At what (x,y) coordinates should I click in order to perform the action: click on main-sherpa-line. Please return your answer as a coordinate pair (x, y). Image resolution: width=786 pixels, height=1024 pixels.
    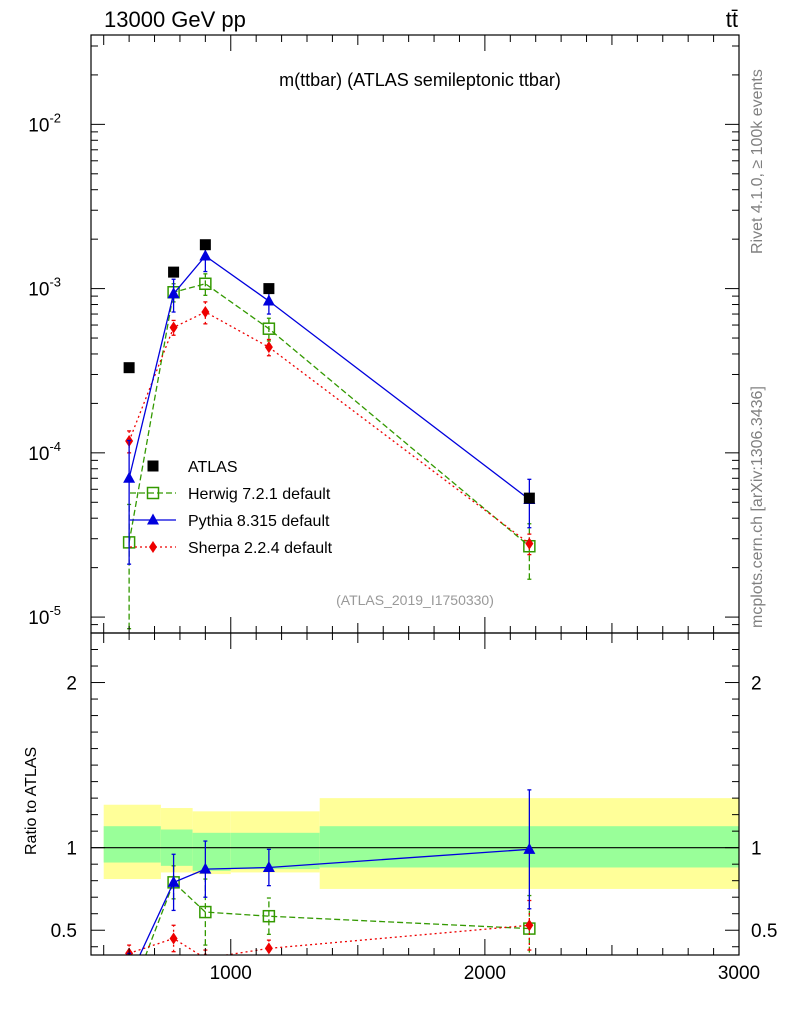
    Looking at the image, I should click on (329, 428).